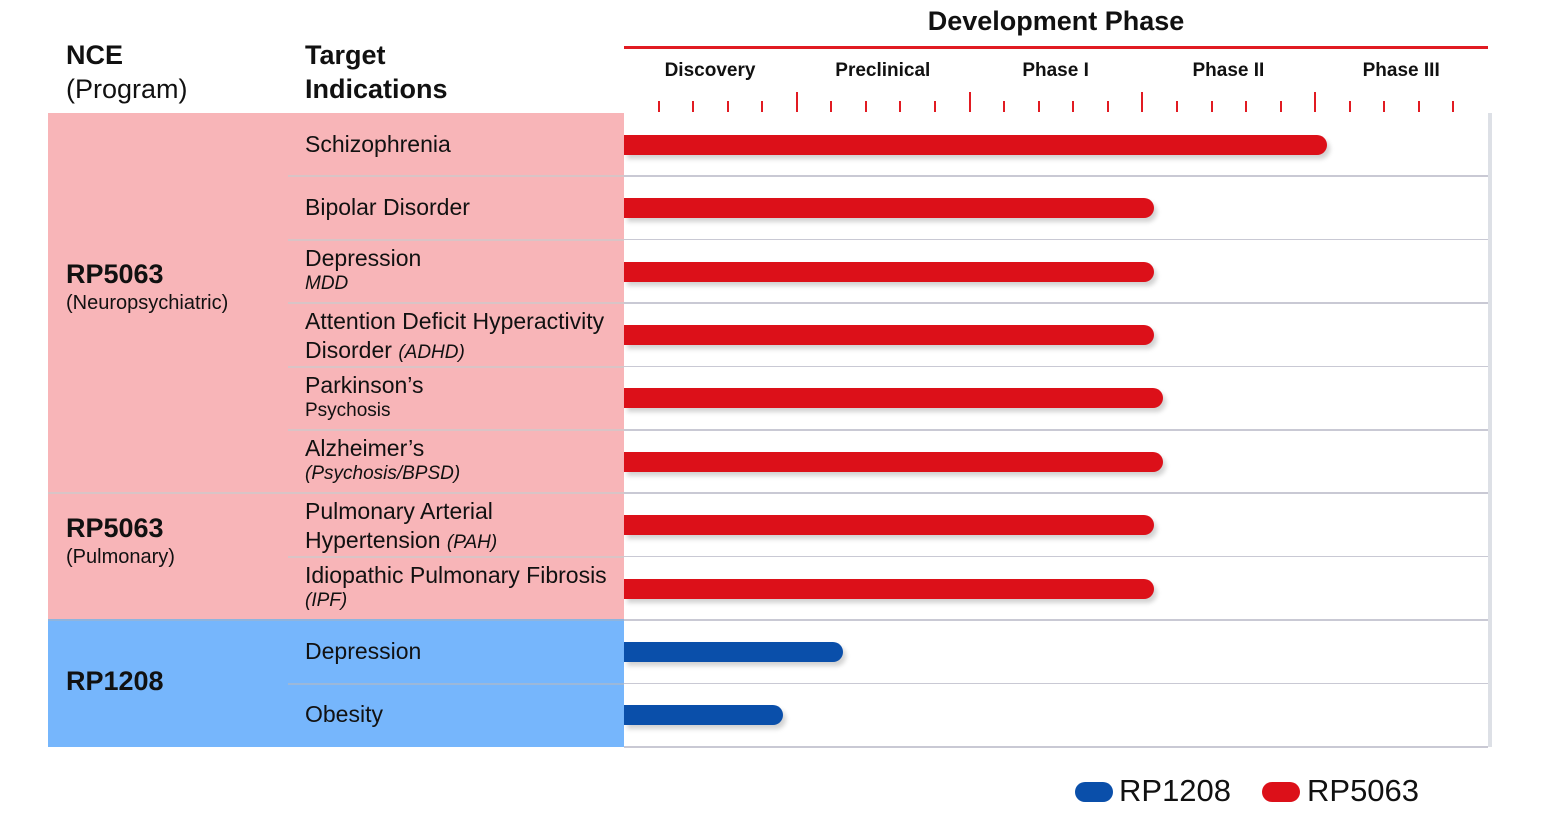  Describe the element at coordinates (1056, 47) in the screenshot. I see `phase-header-rule` at that location.